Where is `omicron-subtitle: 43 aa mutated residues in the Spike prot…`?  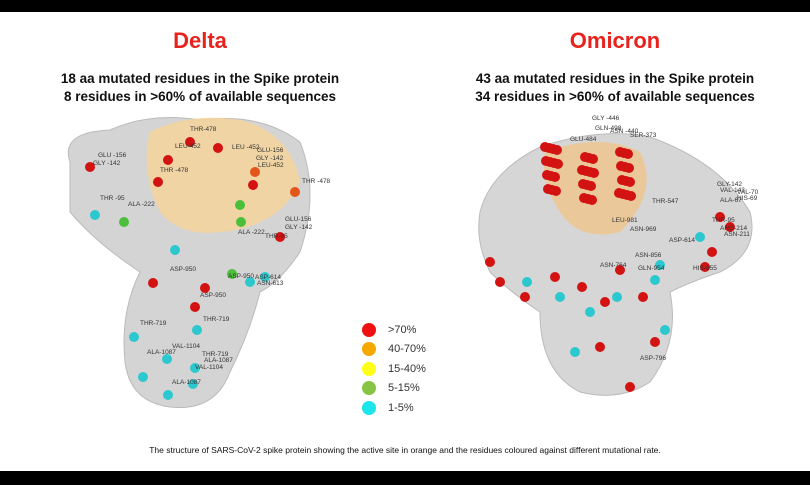
omicron-subtitle: 43 aa mutated residues in the Spike prot… is located at coordinates (615, 88).